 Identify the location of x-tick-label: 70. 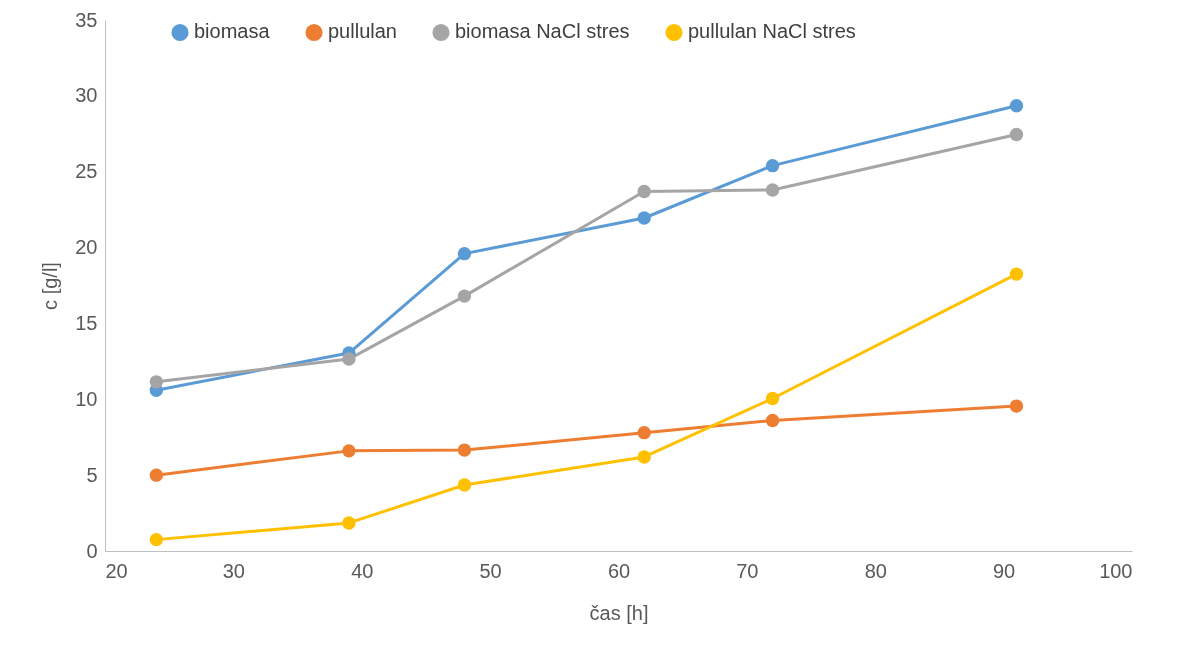
(747, 570).